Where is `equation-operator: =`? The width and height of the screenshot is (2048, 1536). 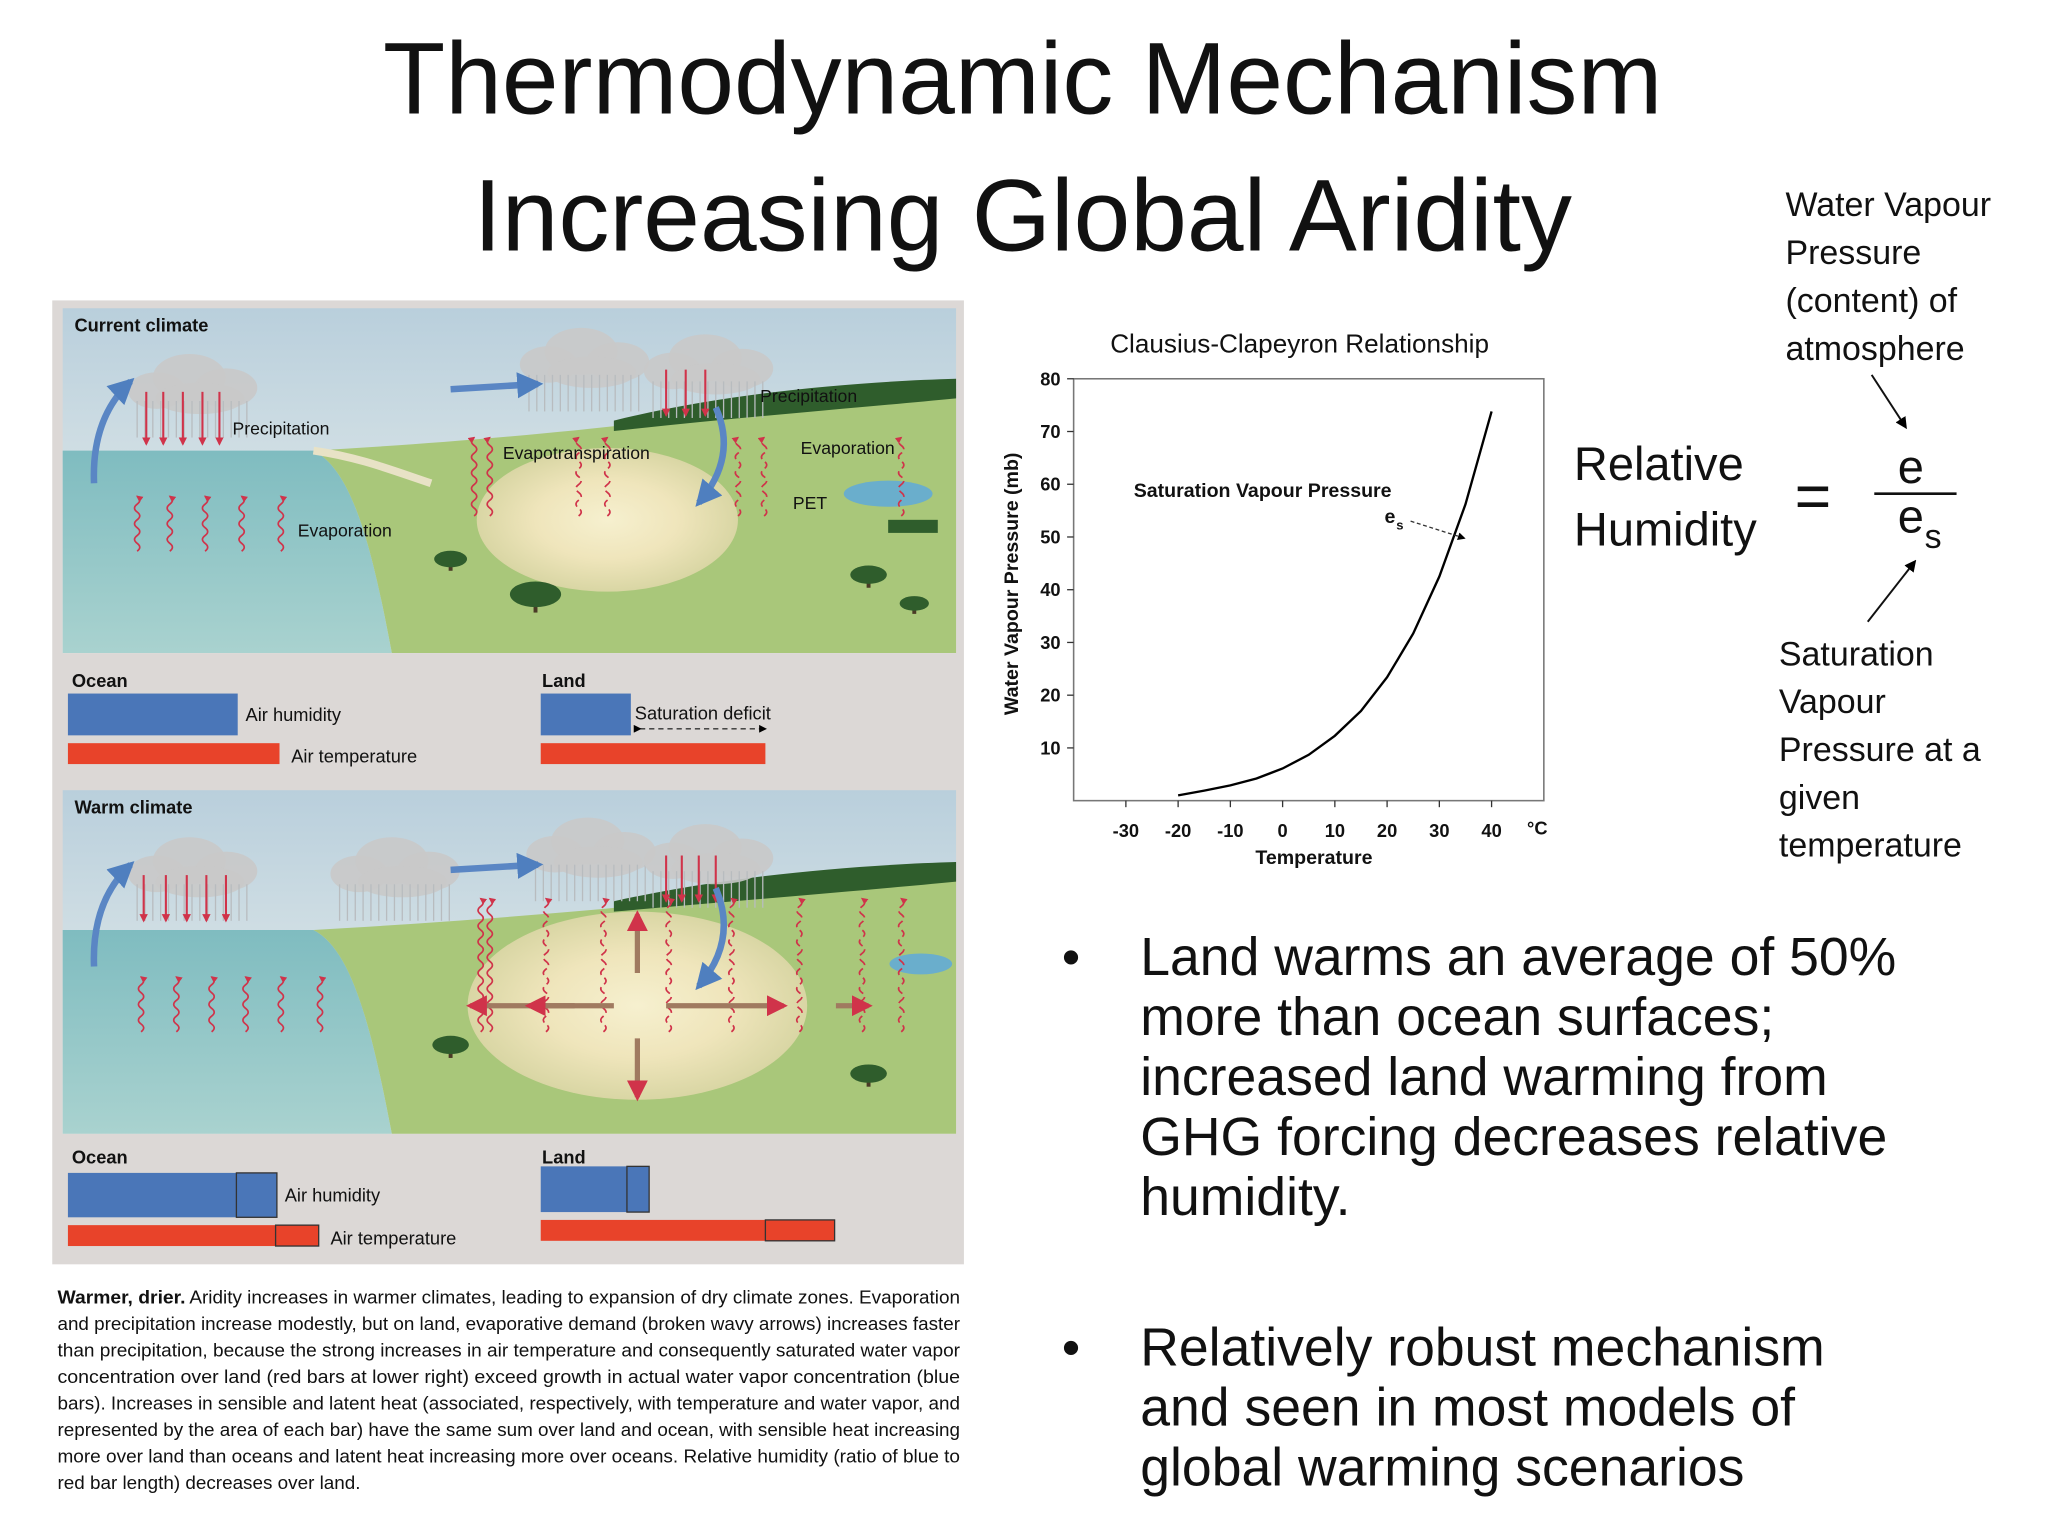
equation-operator: = is located at coordinates (1813, 496).